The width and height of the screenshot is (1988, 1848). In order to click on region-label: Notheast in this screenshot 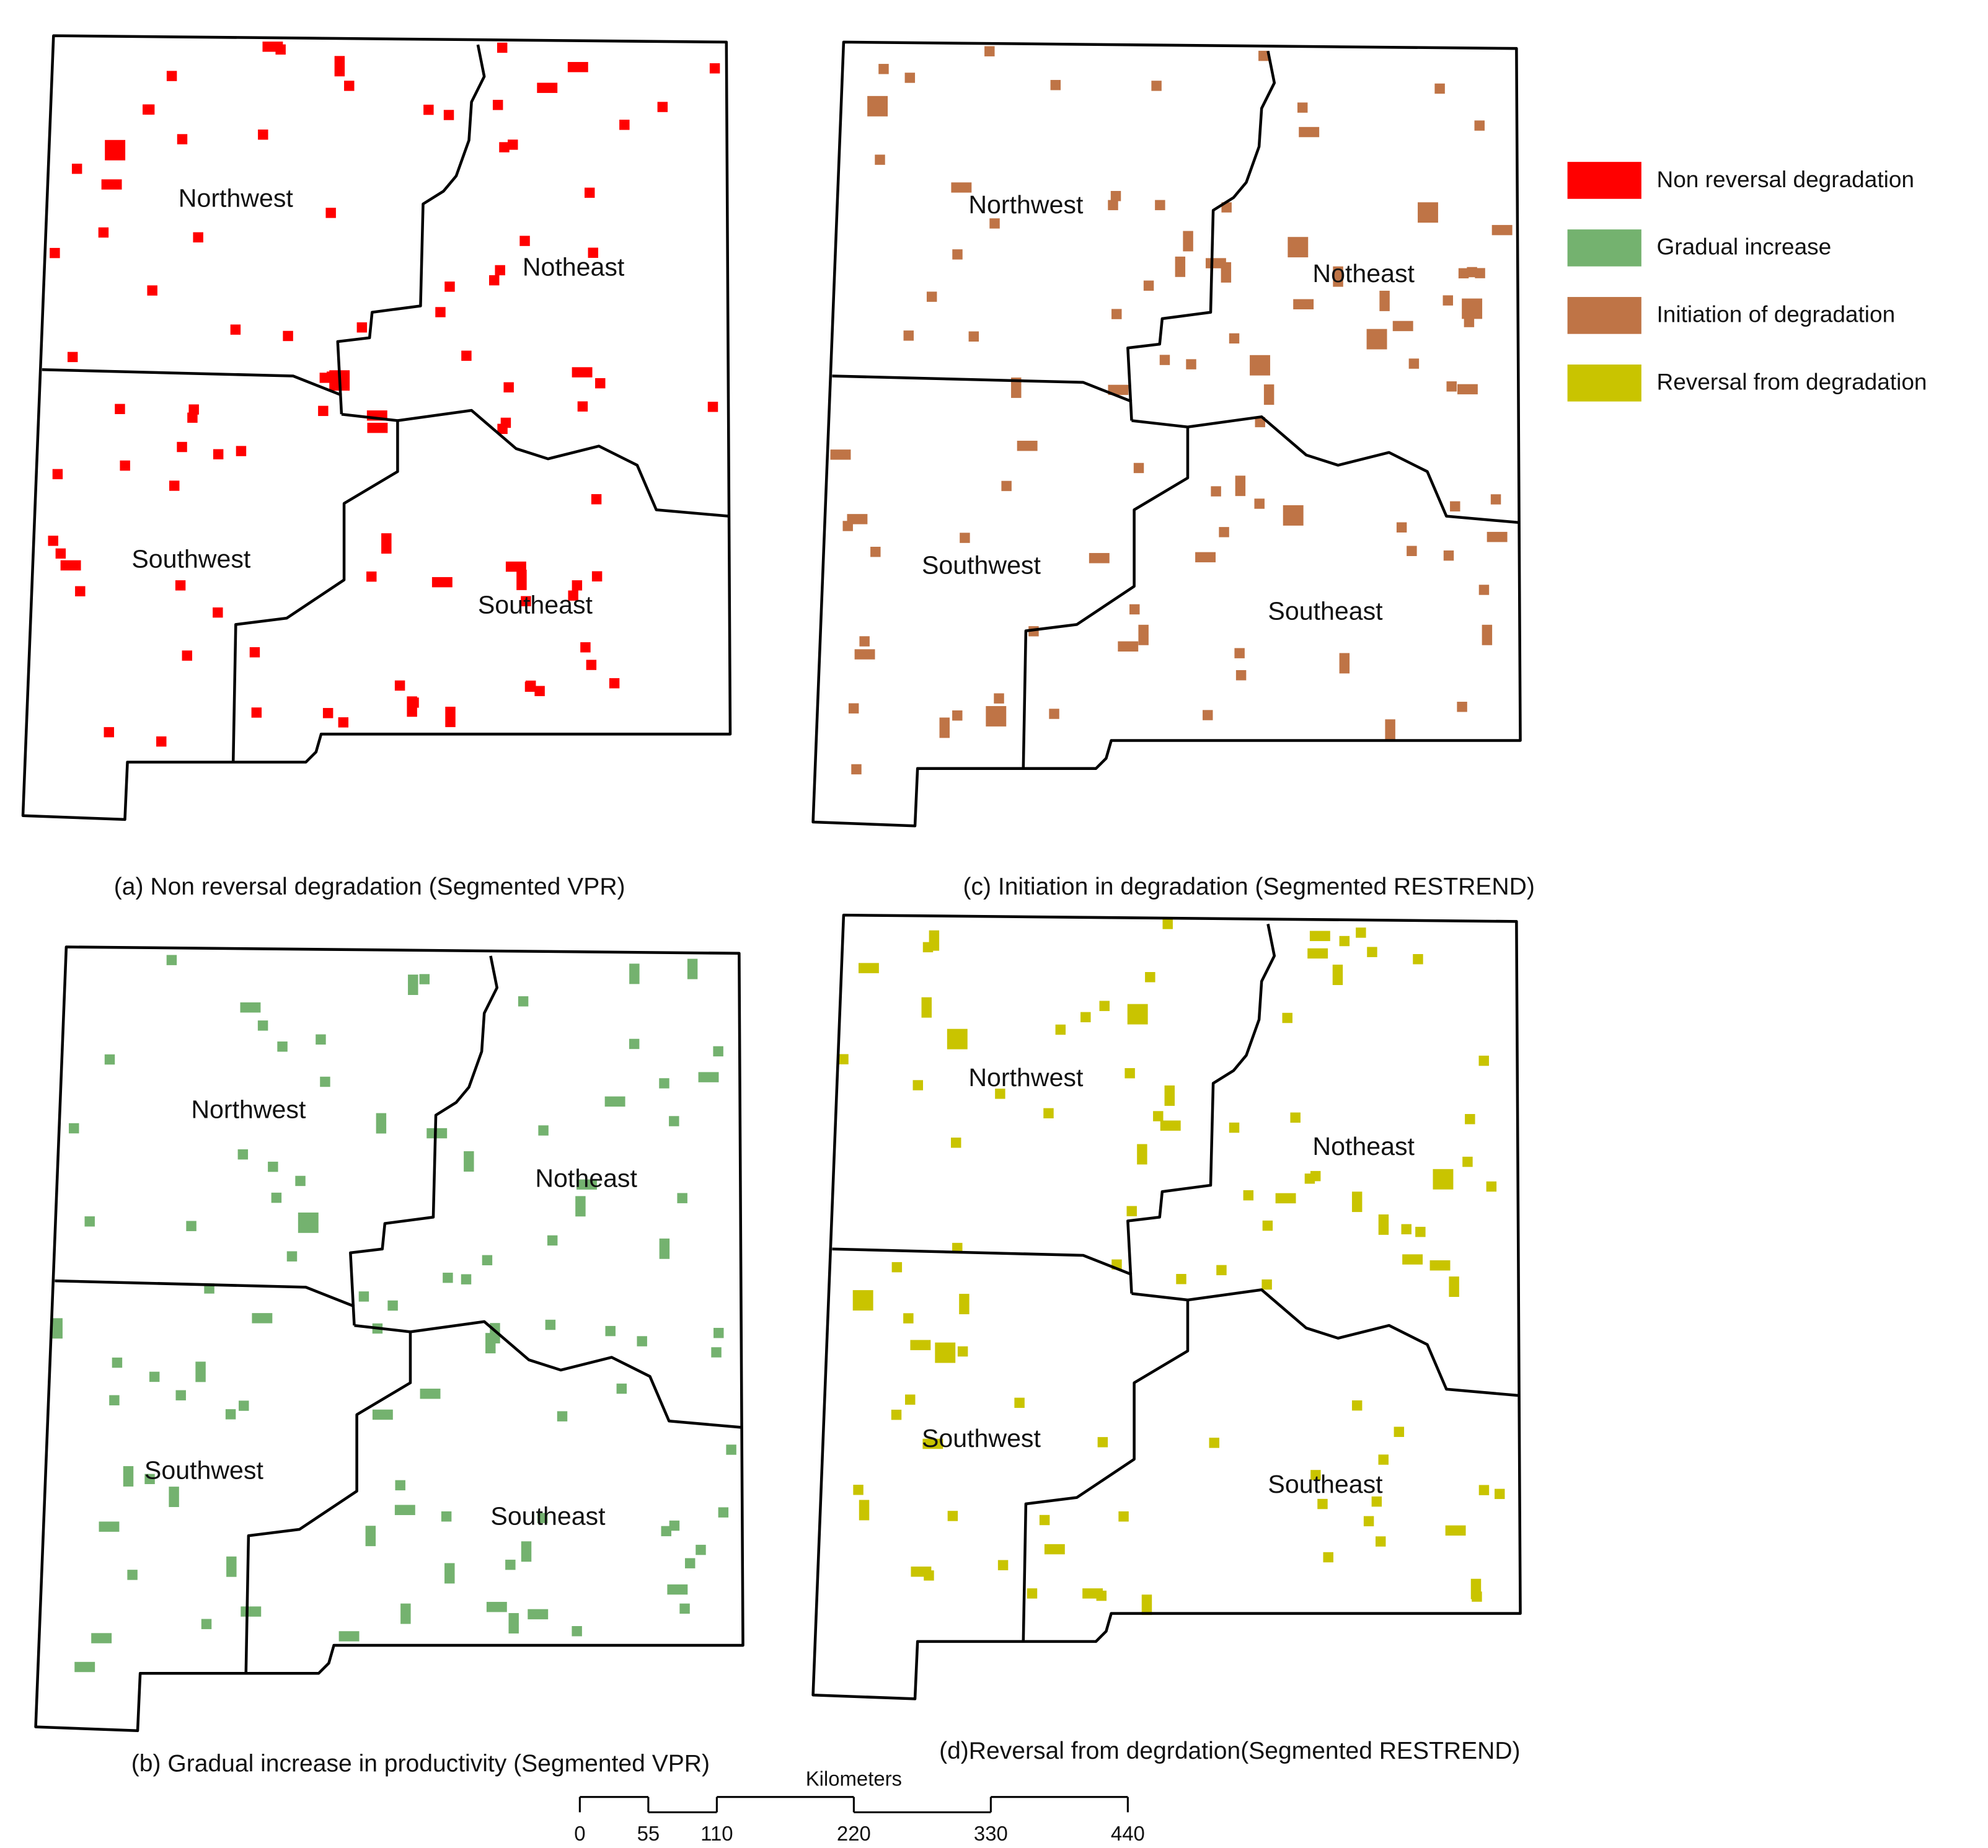, I will do `click(586, 1178)`.